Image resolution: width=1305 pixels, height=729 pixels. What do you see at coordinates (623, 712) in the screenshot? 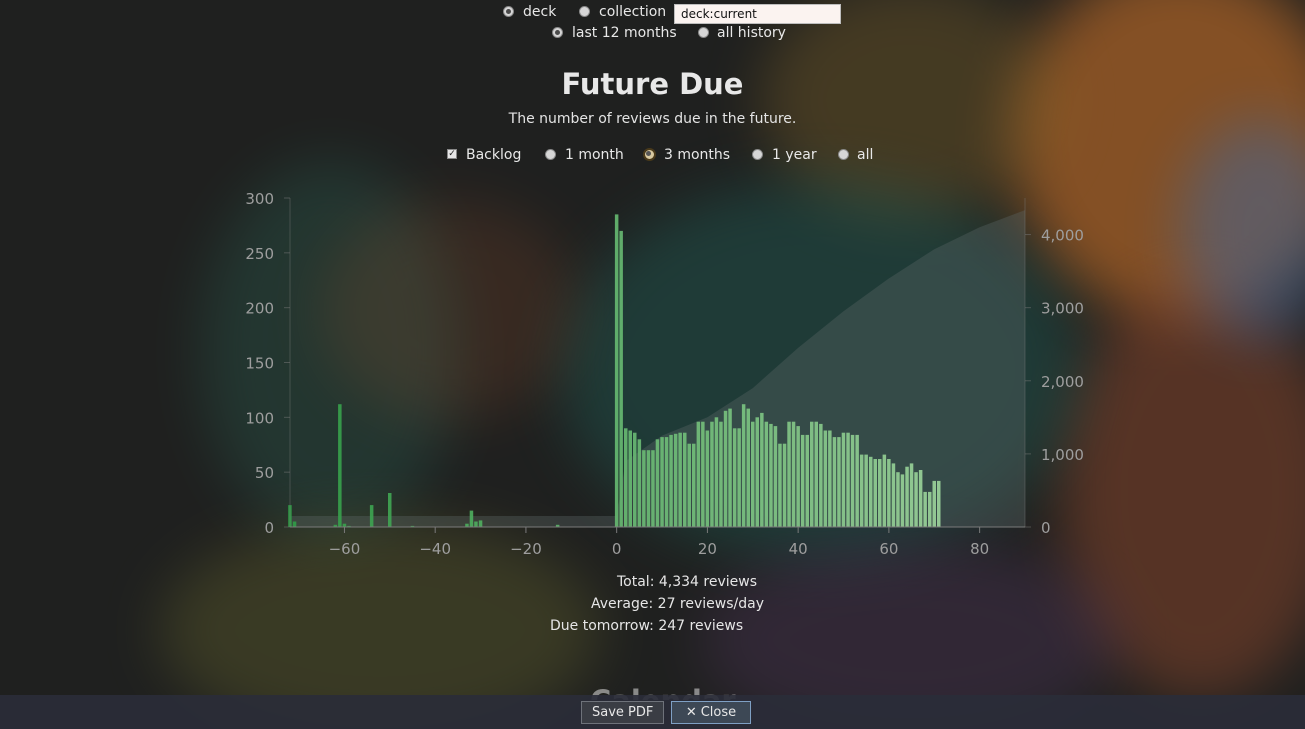
I see `save-pdf-button: Save PDF` at bounding box center [623, 712].